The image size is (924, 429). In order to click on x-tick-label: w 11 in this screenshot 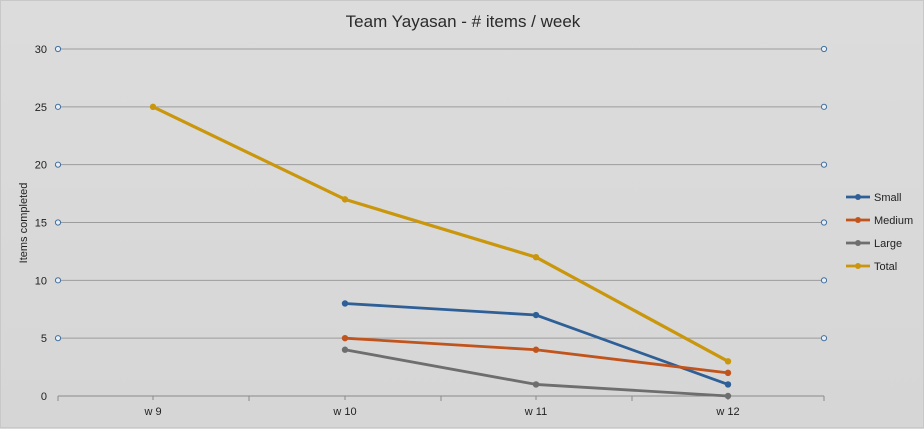, I will do `click(535, 412)`.